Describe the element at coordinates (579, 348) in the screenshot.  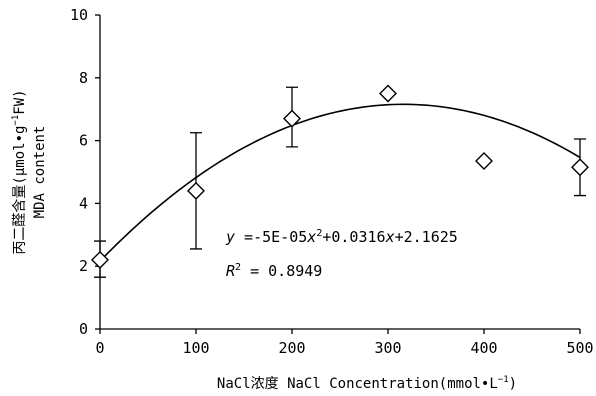
I see `x-tick-label: 500` at that location.